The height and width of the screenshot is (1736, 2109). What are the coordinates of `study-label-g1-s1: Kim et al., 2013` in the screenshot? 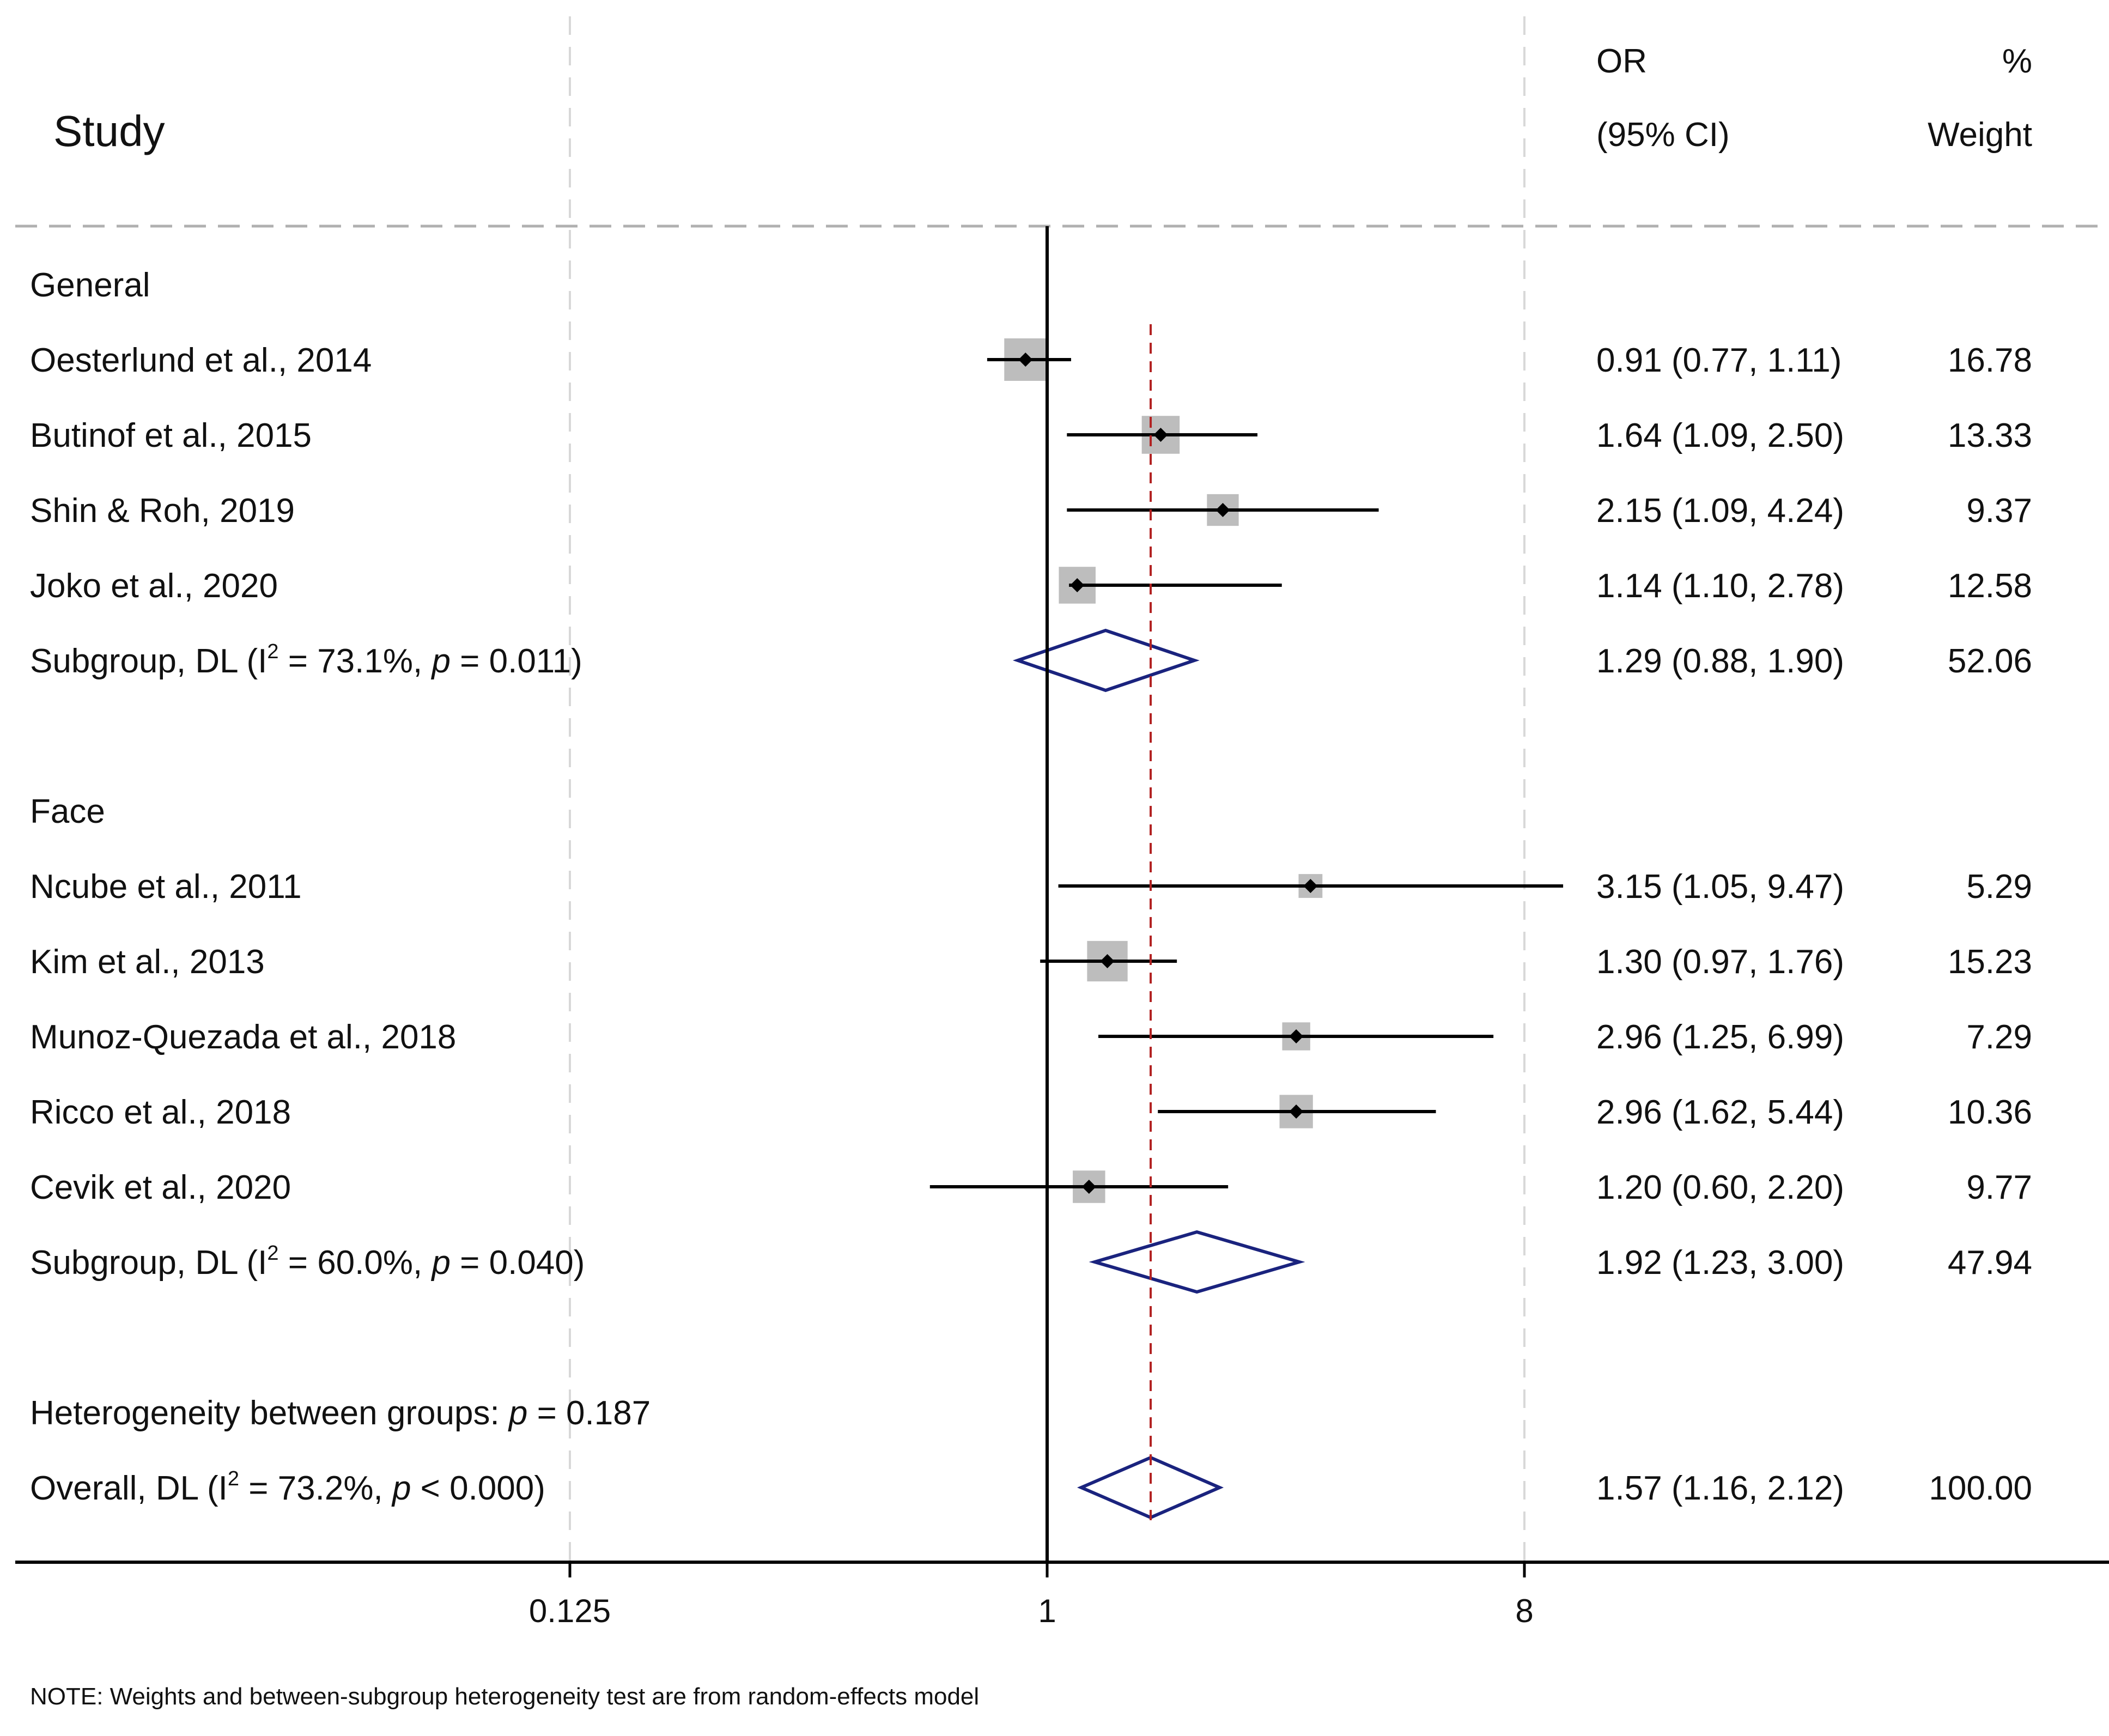 It's located at (147, 962).